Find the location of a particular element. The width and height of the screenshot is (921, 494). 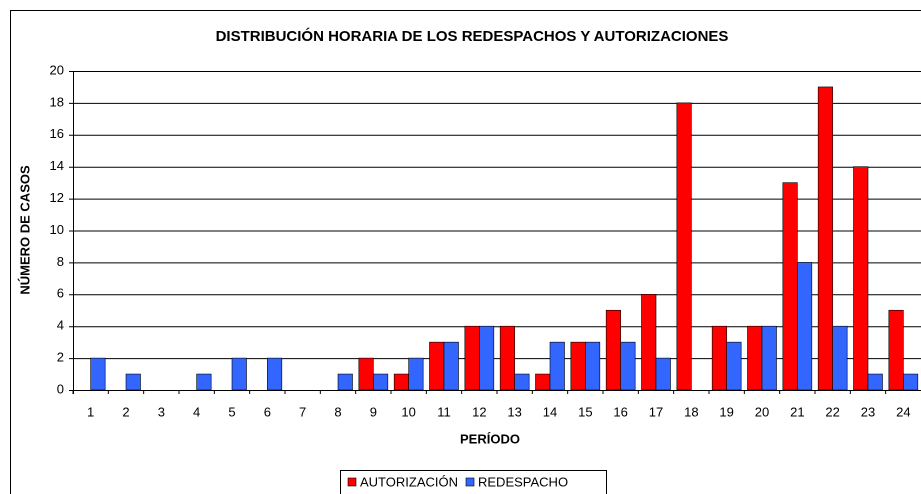

y-tick-label: 6 is located at coordinates (60, 293).